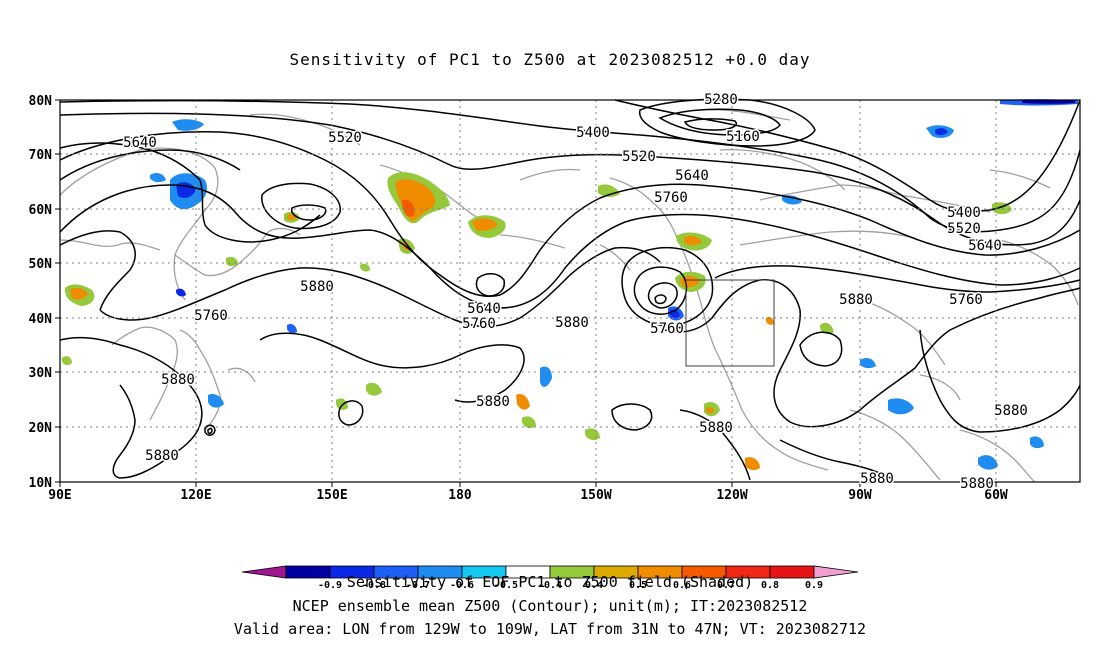 This screenshot has width=1100, height=650. What do you see at coordinates (195, 495) in the screenshot?
I see `lon-label: 120E` at bounding box center [195, 495].